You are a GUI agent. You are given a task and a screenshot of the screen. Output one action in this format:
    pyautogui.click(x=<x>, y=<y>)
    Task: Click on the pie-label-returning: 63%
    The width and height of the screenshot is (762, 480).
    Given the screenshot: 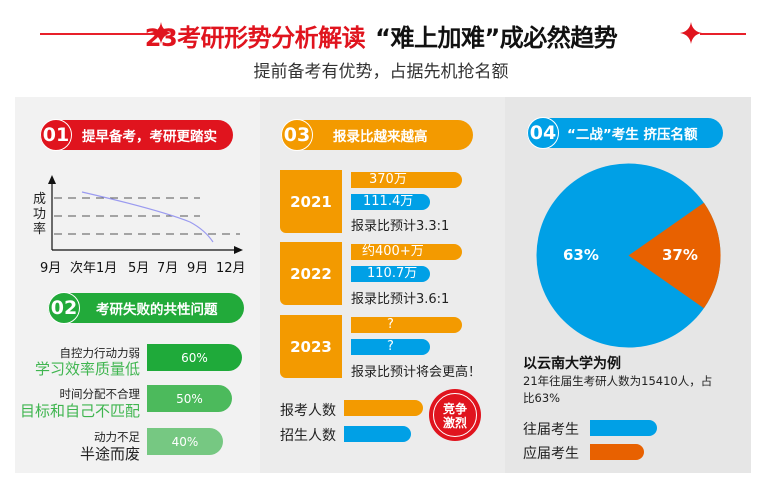 What is the action you would take?
    pyautogui.click(x=581, y=255)
    